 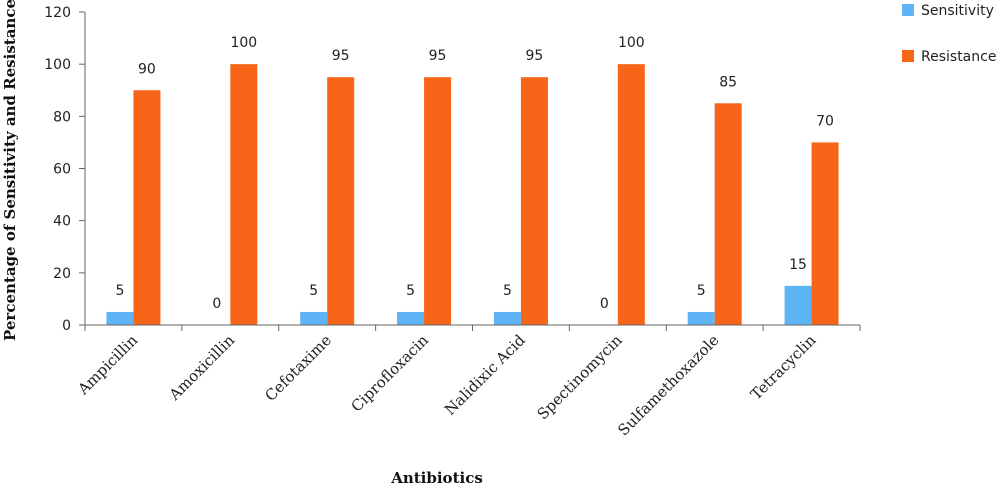 I want to click on data-label-sensitivity: 15, so click(x=798, y=265).